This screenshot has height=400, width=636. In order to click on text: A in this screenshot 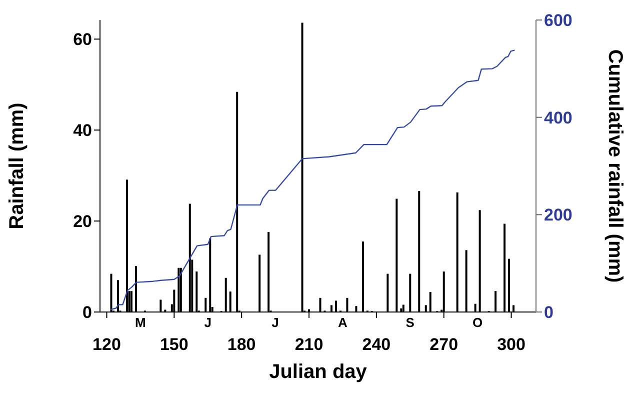, I will do `click(343, 322)`.